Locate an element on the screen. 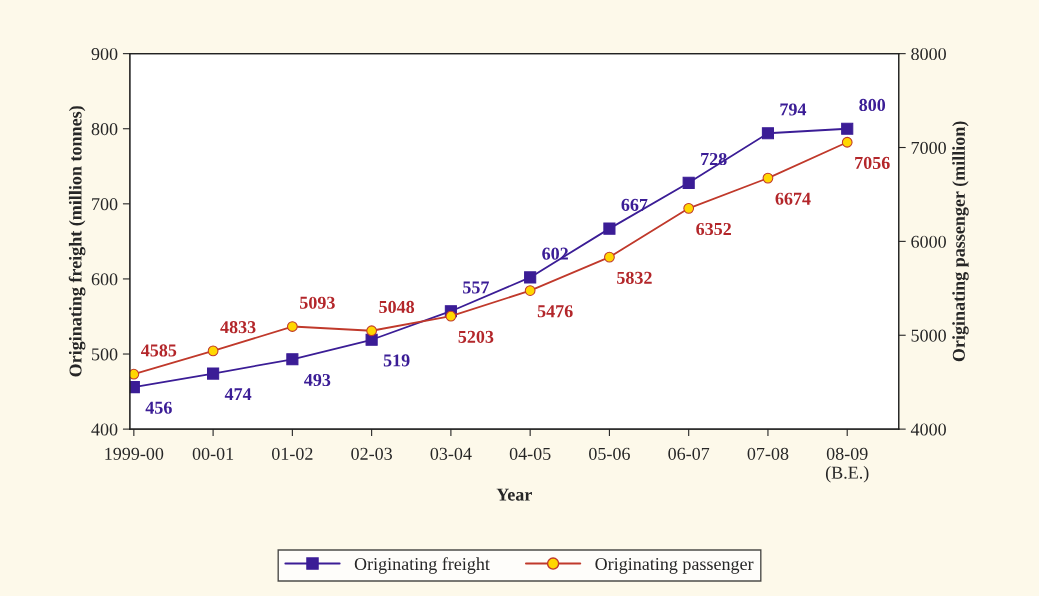 The height and width of the screenshot is (596, 1039). data-label: 6674 is located at coordinates (793, 198).